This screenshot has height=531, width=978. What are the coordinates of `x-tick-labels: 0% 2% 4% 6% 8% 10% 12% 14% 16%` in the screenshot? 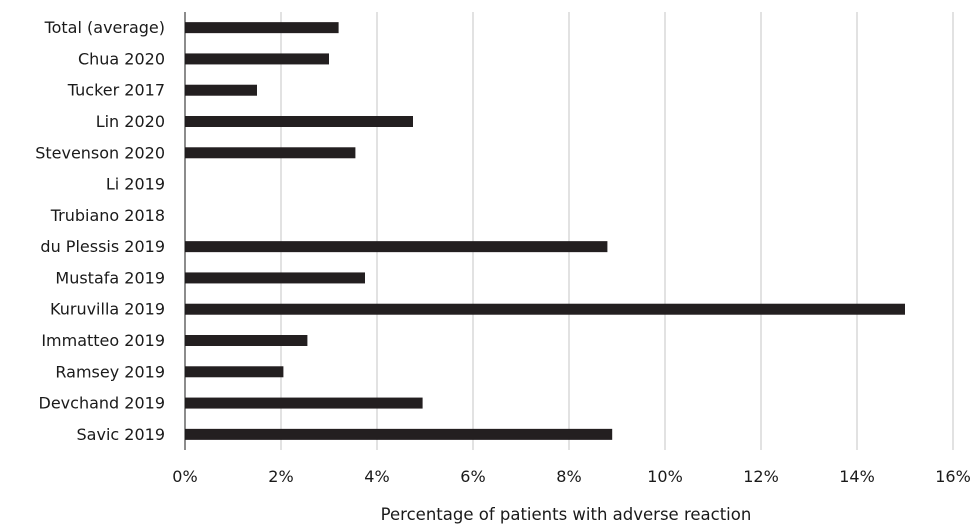 It's located at (571, 476).